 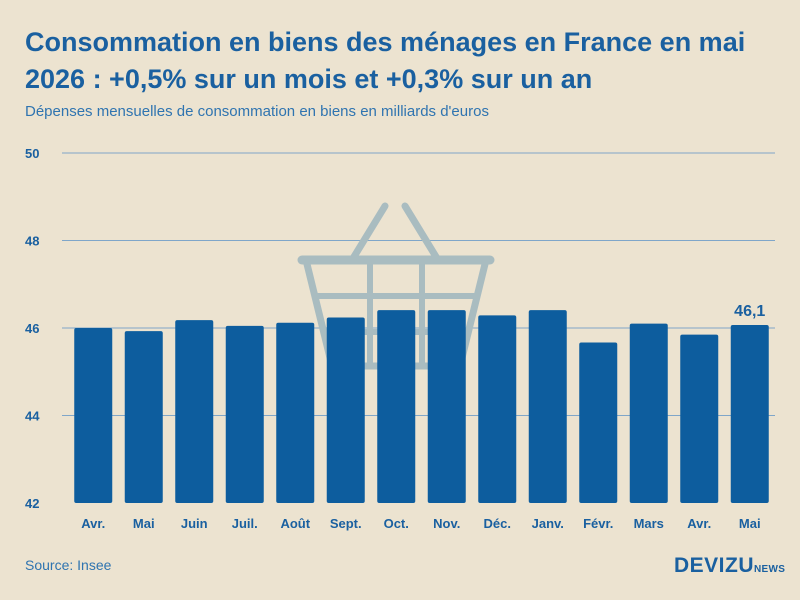 What do you see at coordinates (649, 523) in the screenshot?
I see `x-tick-label: Mars` at bounding box center [649, 523].